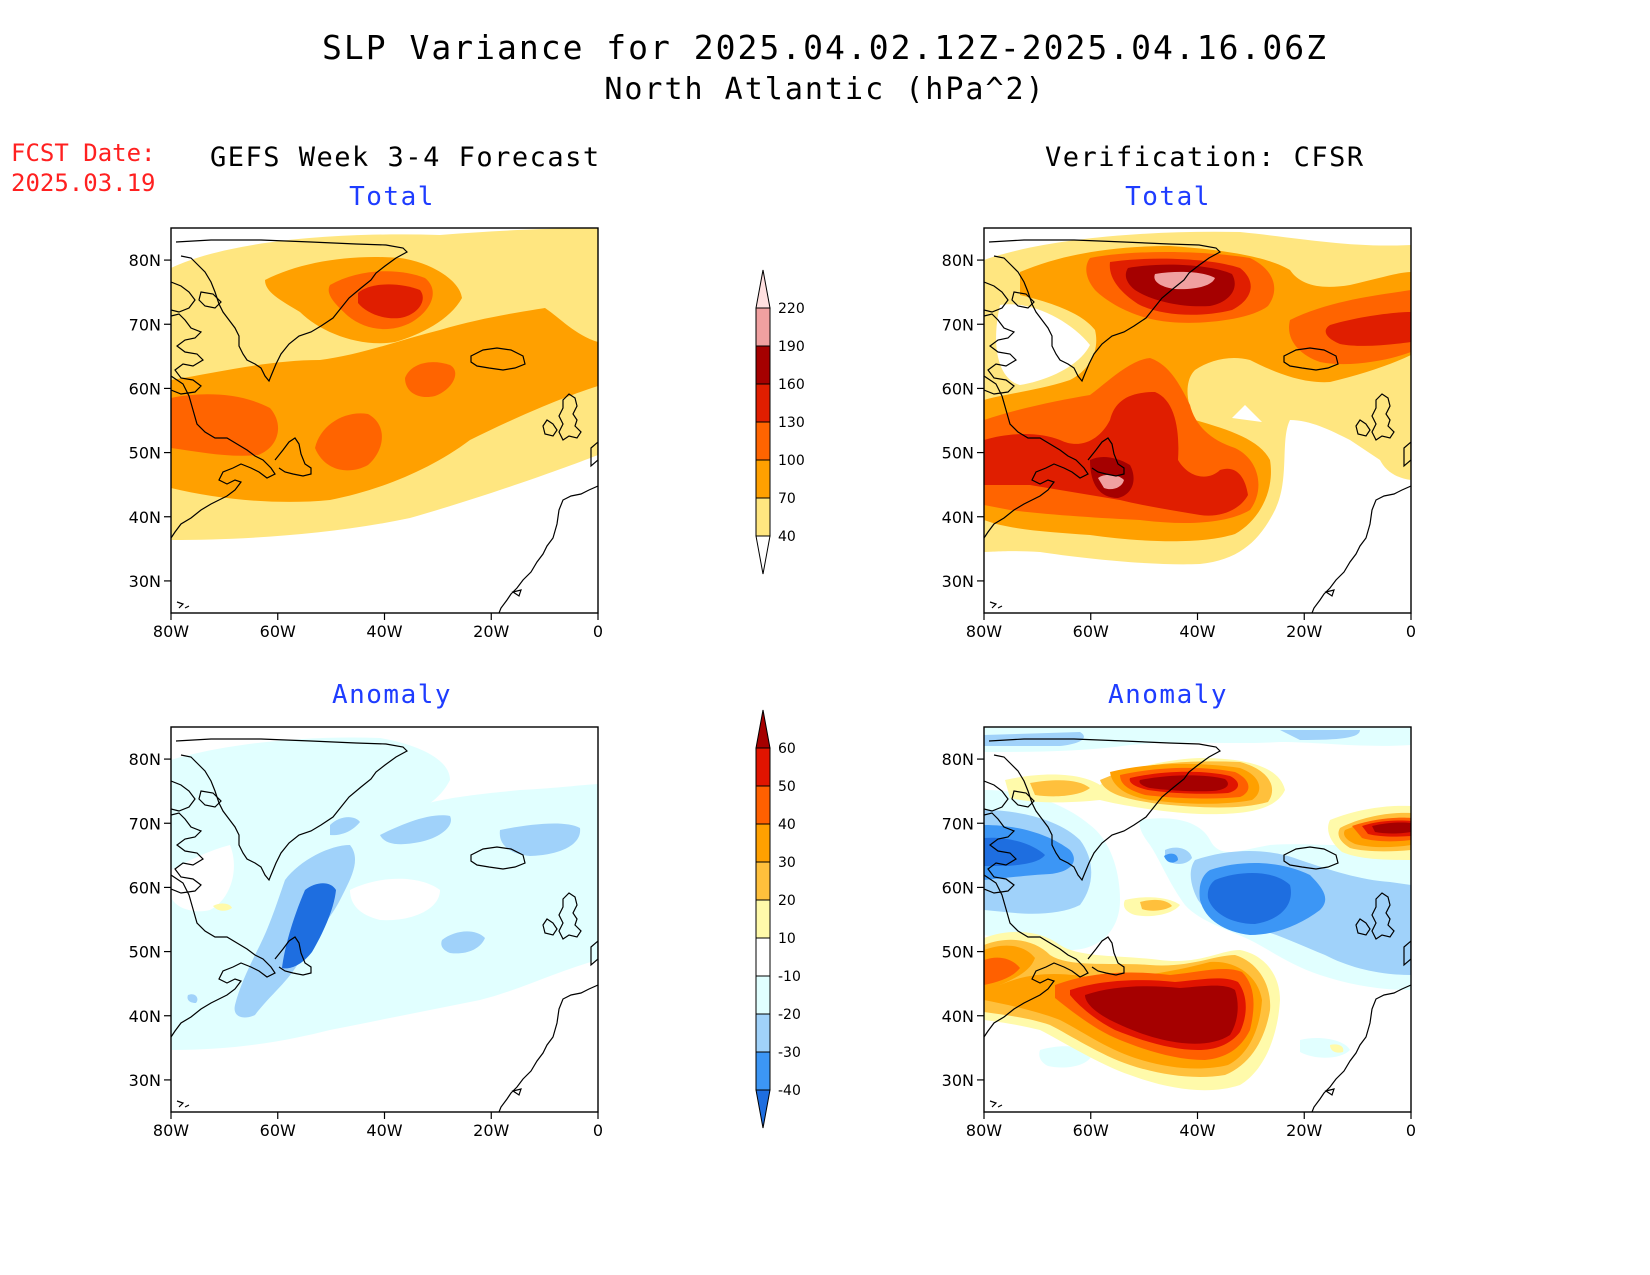 The width and height of the screenshot is (1650, 1275). Describe the element at coordinates (1137, 880) in the screenshot. I see `cfsr-anomaly-contour-below-minus40` at that location.